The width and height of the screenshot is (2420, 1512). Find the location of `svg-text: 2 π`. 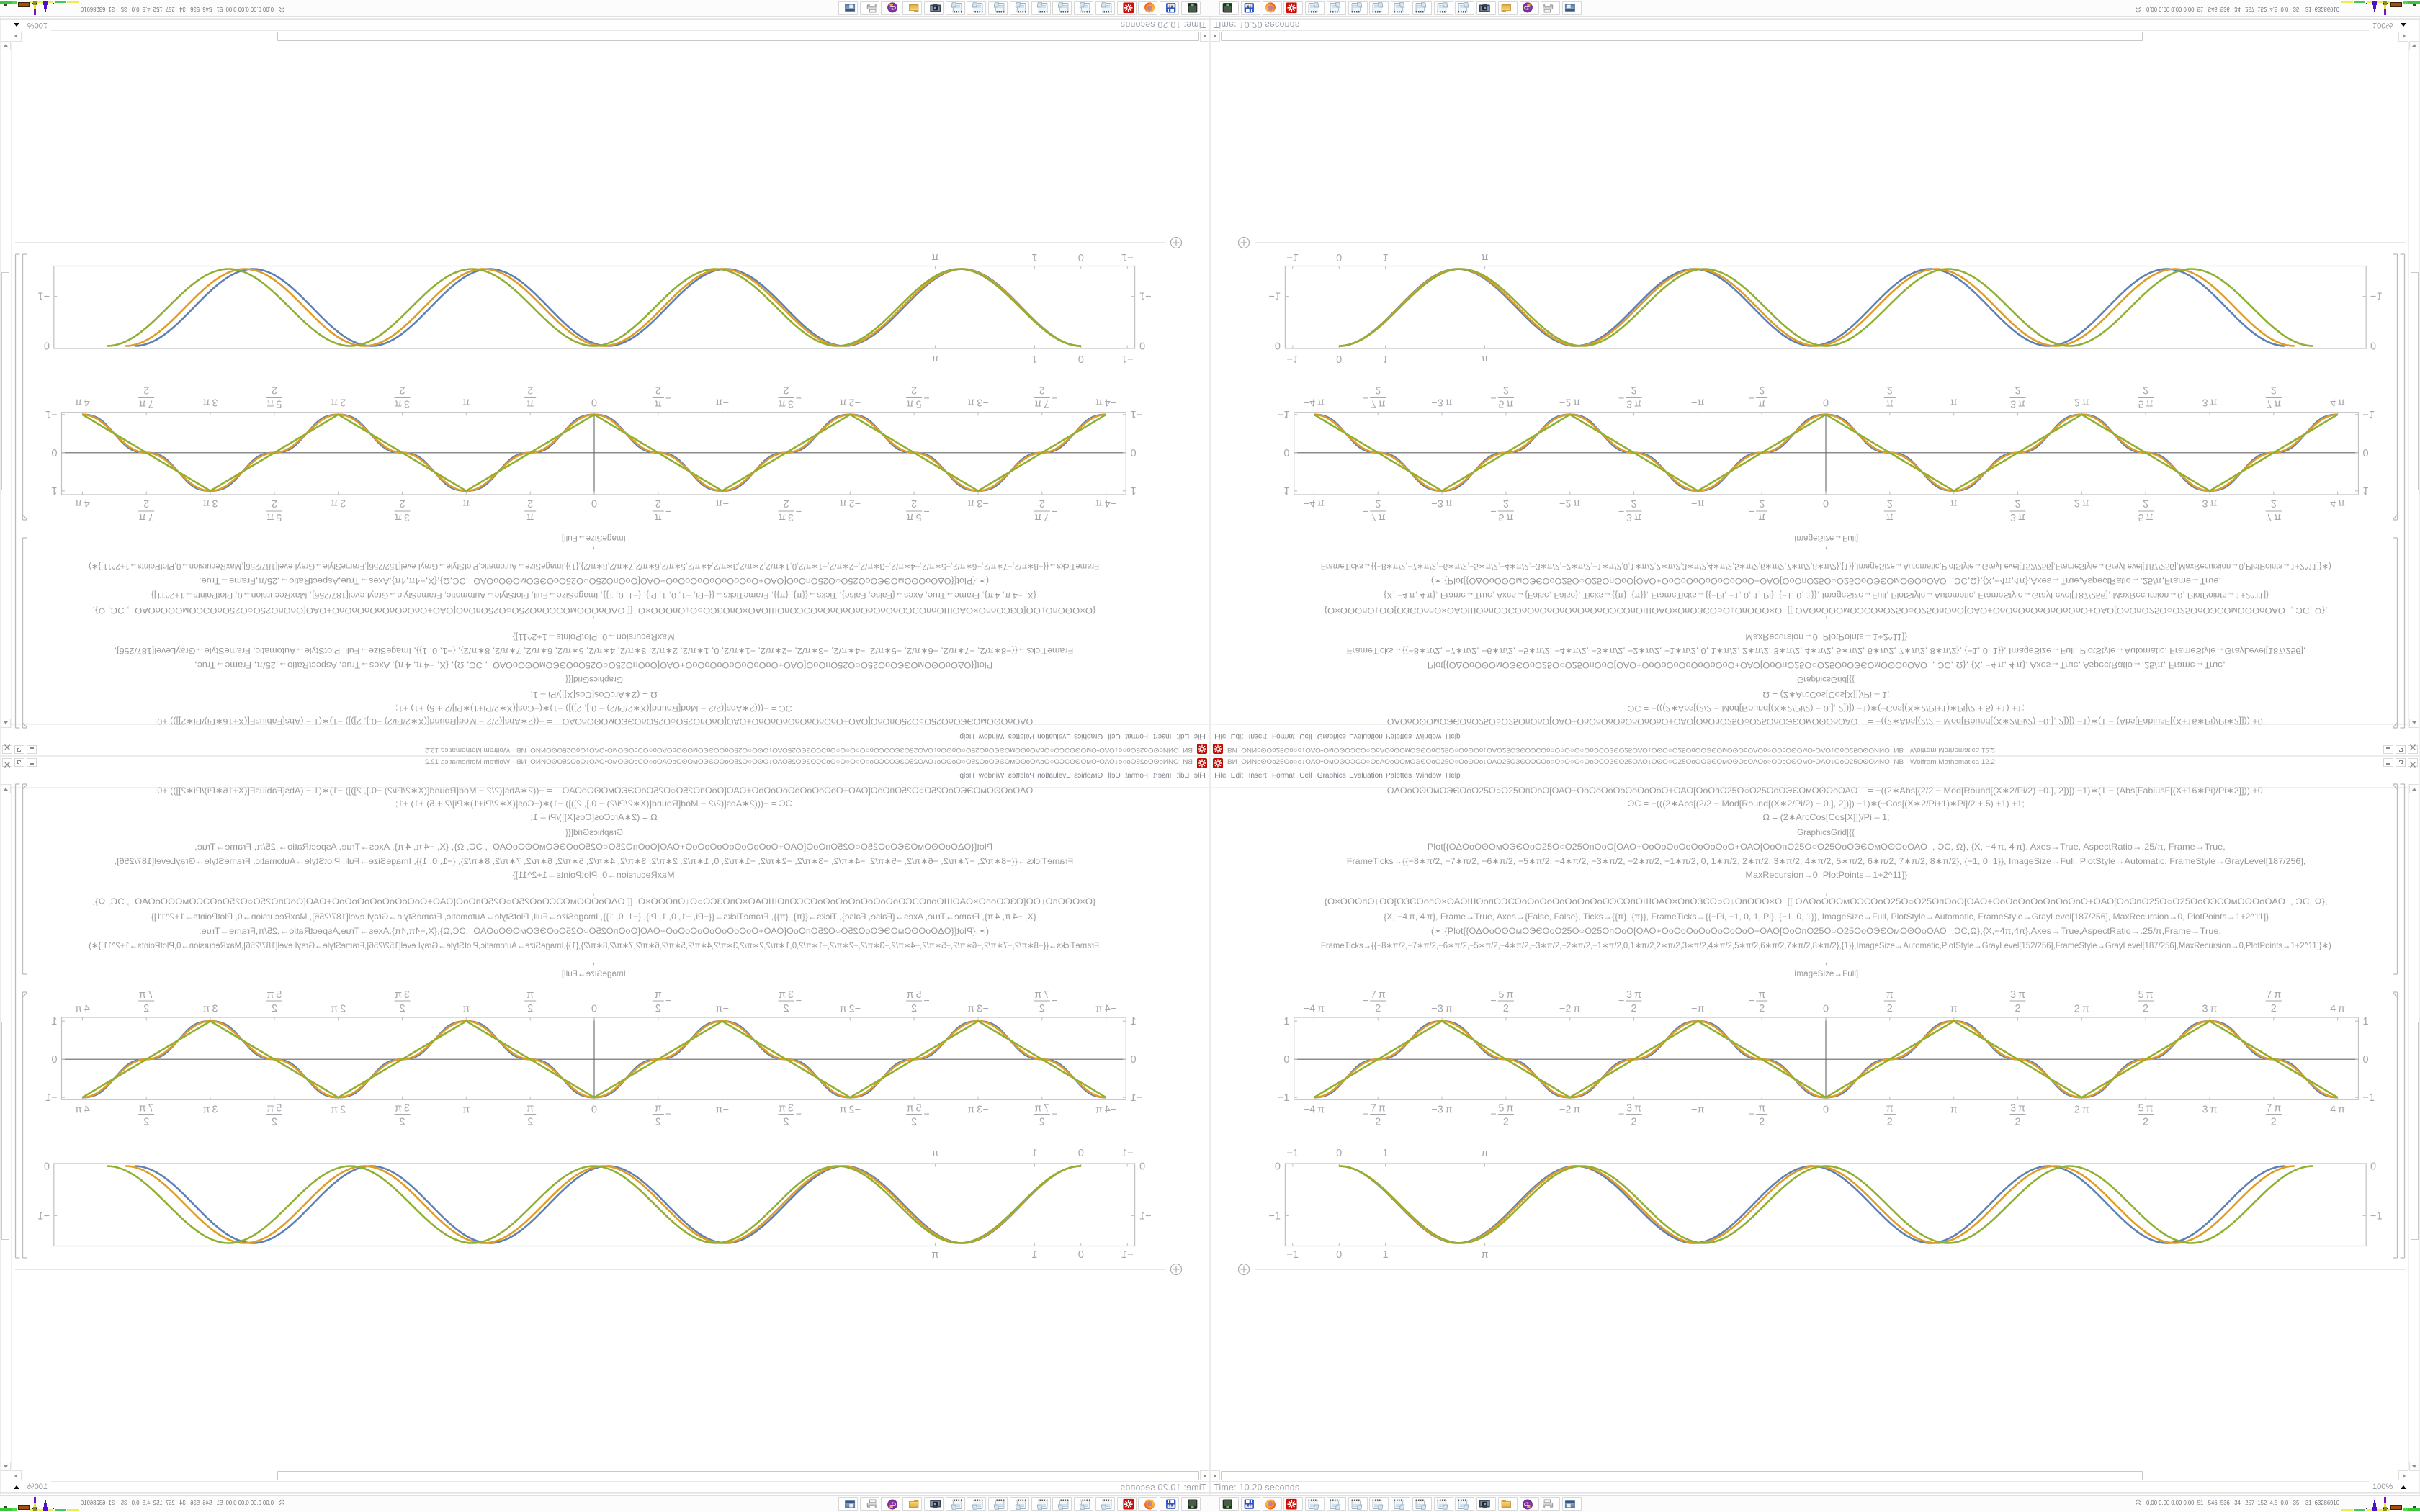

svg-text: 2 π is located at coordinates (338, 1110).